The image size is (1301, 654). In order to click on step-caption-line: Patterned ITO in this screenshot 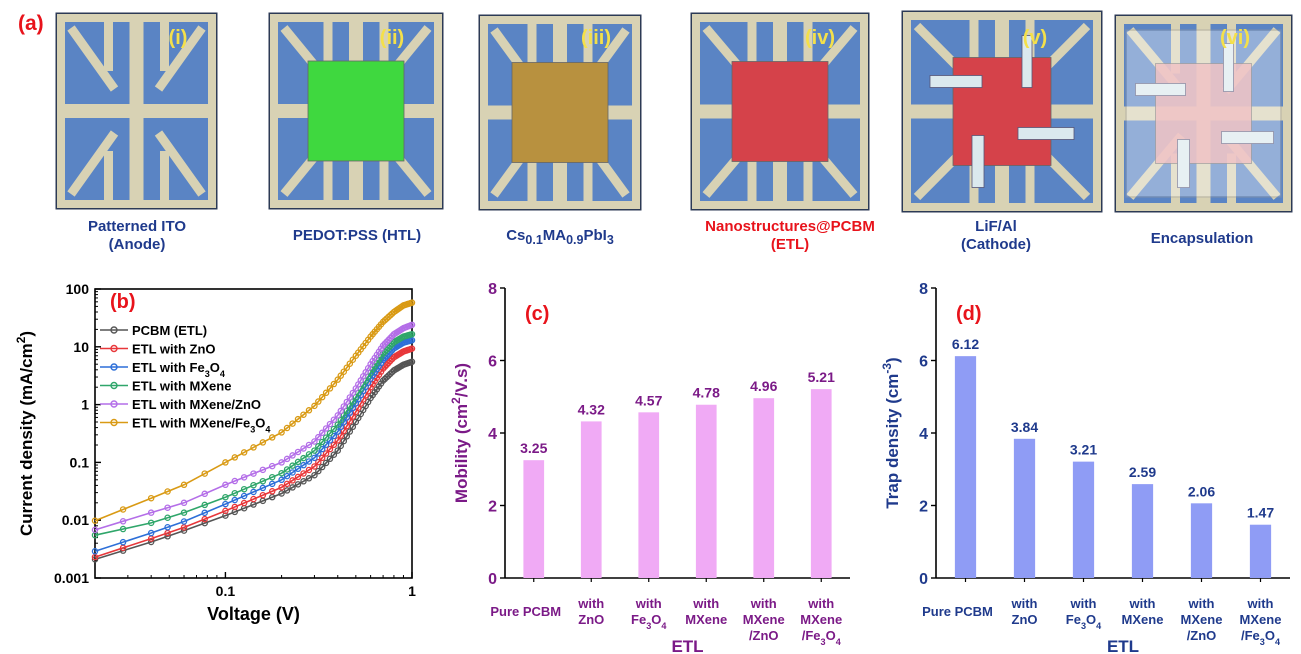, I will do `click(137, 226)`.